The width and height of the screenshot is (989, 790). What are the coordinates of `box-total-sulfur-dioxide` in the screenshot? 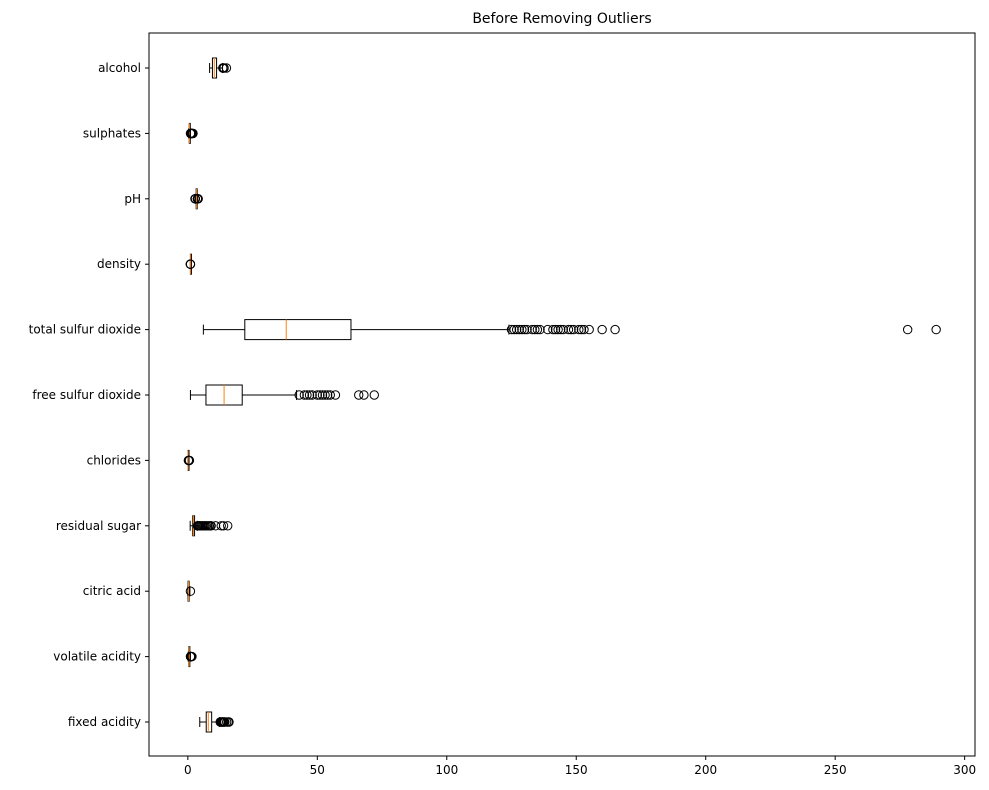 It's located at (571, 330).